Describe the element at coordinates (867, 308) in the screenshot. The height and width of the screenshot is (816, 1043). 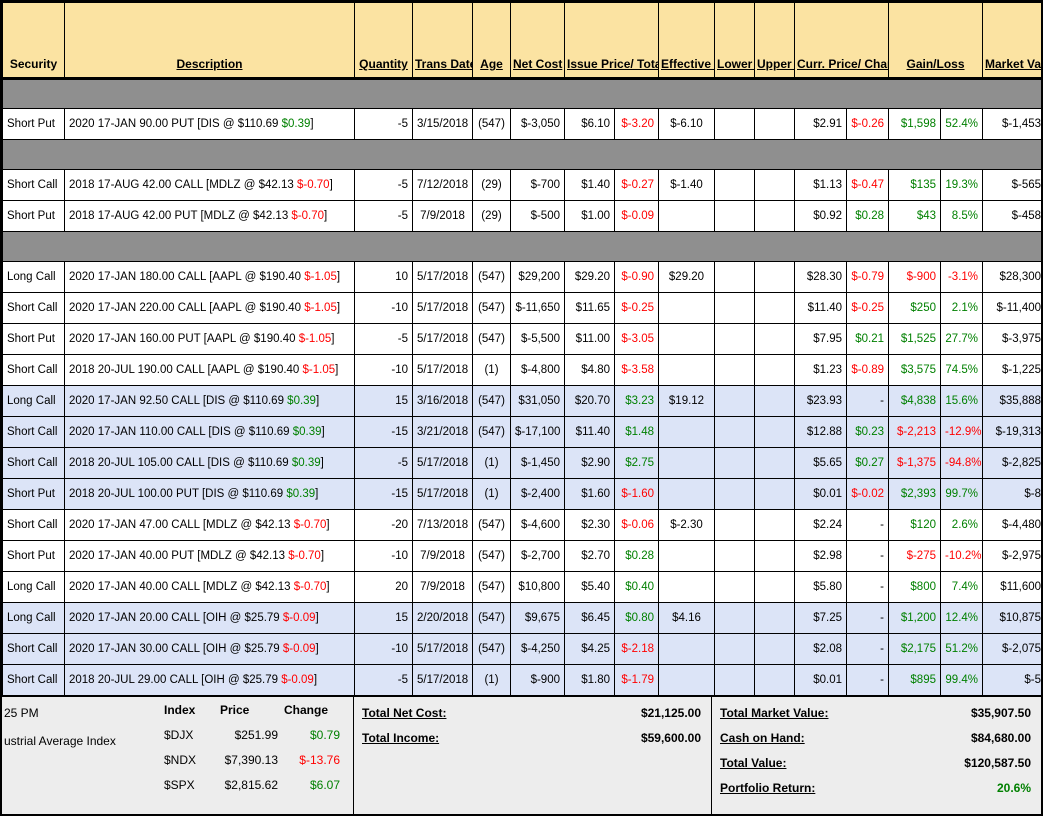
I see `change-today-cell: $-0.25` at that location.